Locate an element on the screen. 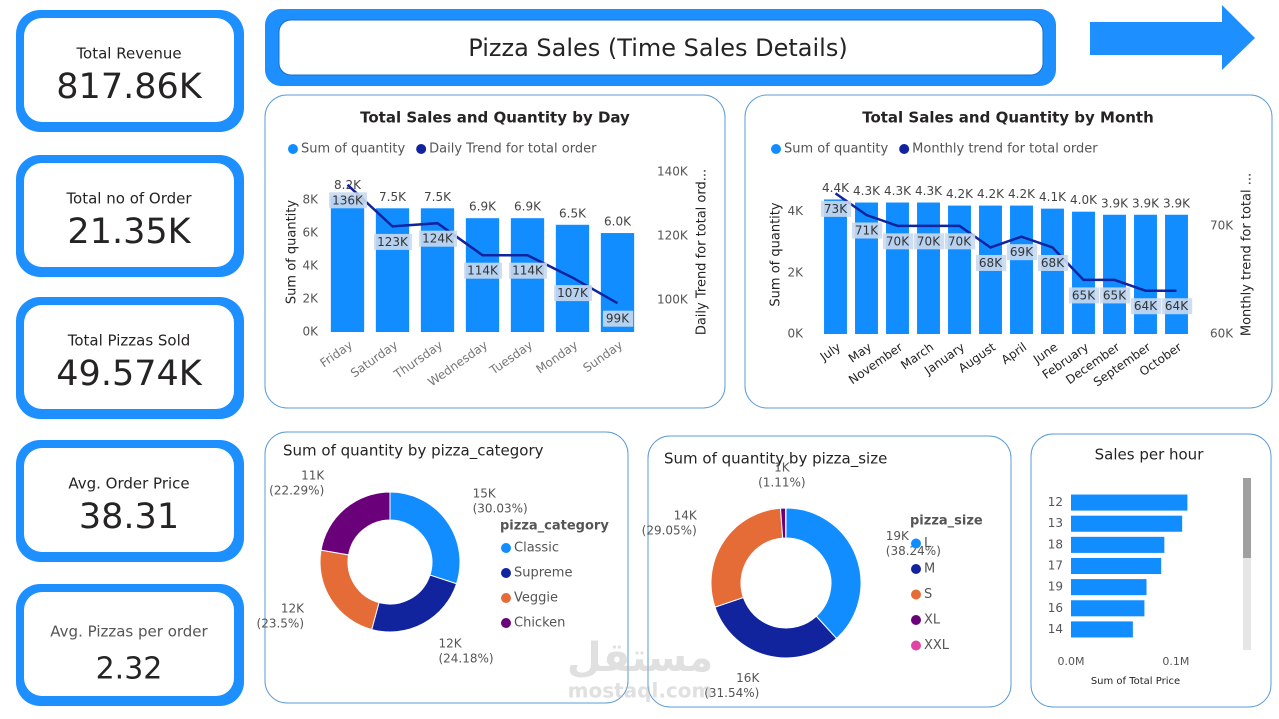 This screenshot has width=1279, height=719. y2-tick-label: 120K is located at coordinates (673, 236).